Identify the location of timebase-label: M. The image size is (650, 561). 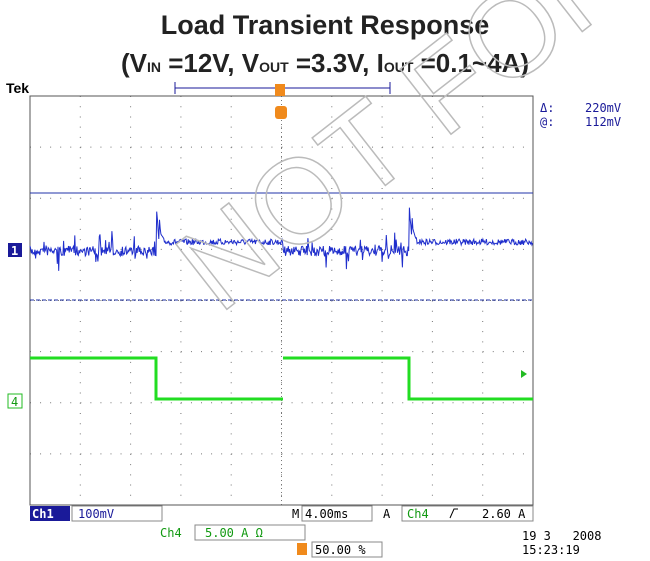
(295, 514).